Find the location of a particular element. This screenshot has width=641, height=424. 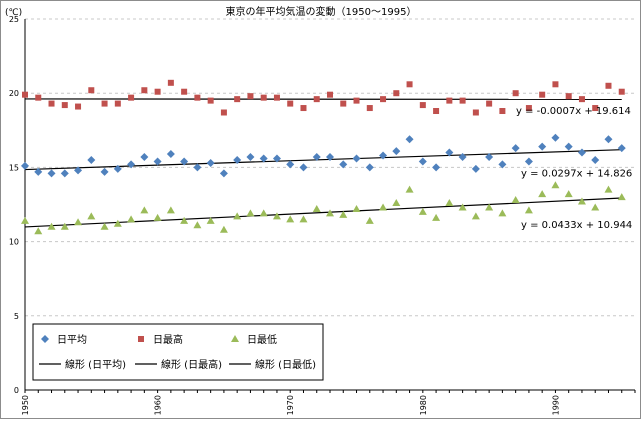

x-tick-label: 1980 is located at coordinates (423, 405).